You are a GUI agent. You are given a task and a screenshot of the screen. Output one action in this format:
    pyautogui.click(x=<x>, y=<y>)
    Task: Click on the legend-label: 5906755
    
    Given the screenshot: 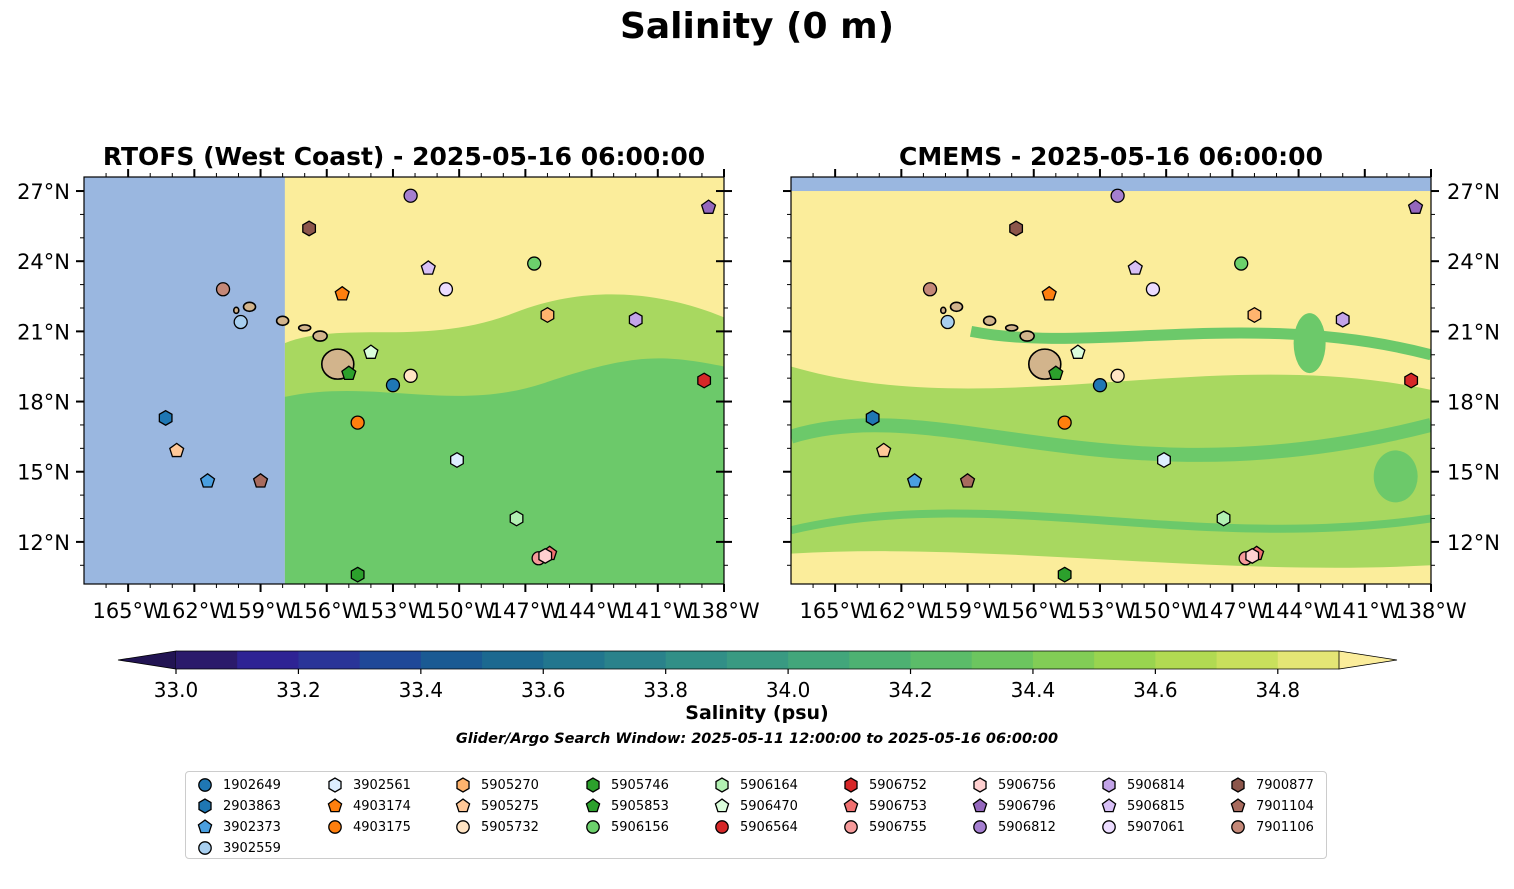 What is the action you would take?
    pyautogui.click(x=898, y=827)
    